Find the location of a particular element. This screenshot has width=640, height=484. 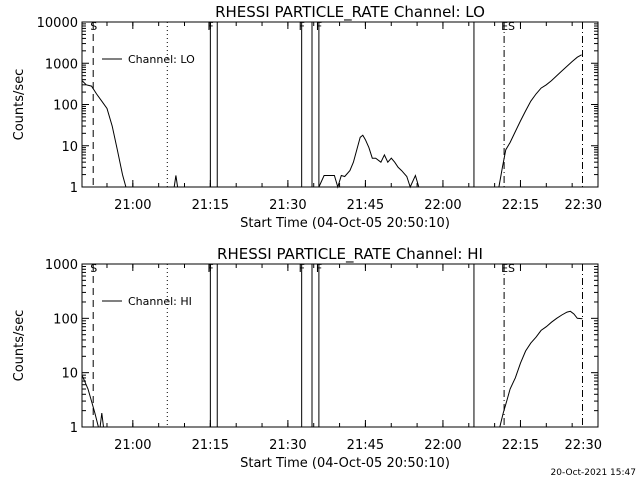

plot-timestamp: 20-Oct-2021 15:47 is located at coordinates (593, 473).